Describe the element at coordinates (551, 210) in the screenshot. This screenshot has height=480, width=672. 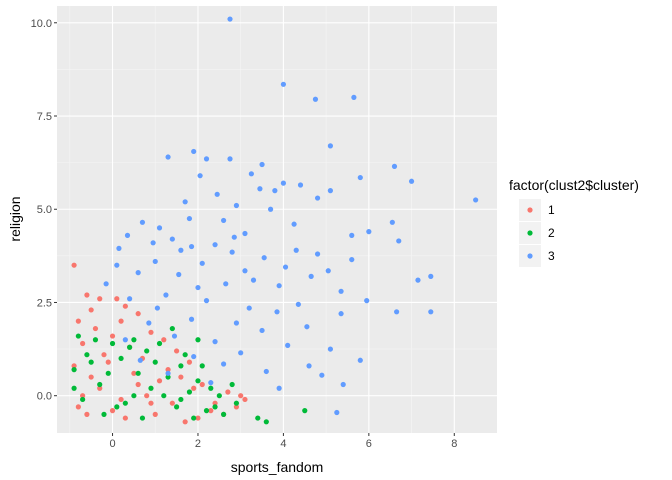
I see `legend-label: 1` at that location.